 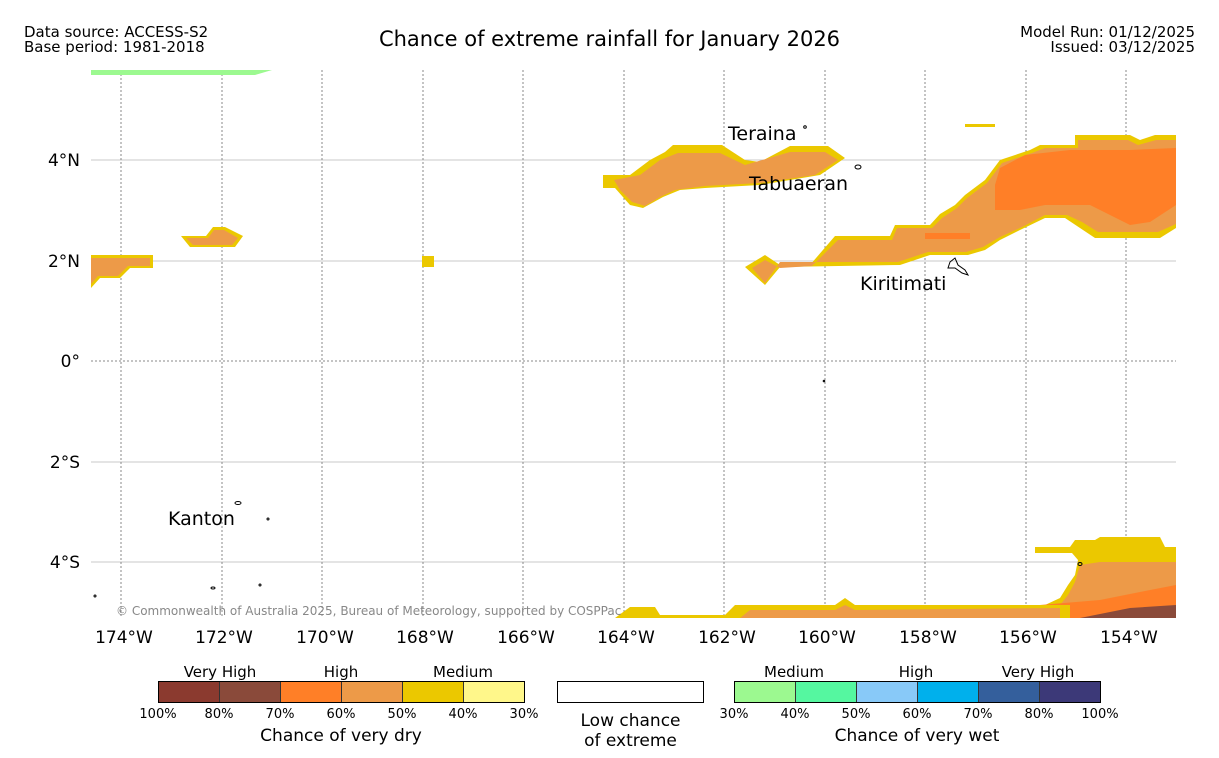 What do you see at coordinates (1107, 32) in the screenshot?
I see `model-run-text: Model Run: 01/12/2025` at bounding box center [1107, 32].